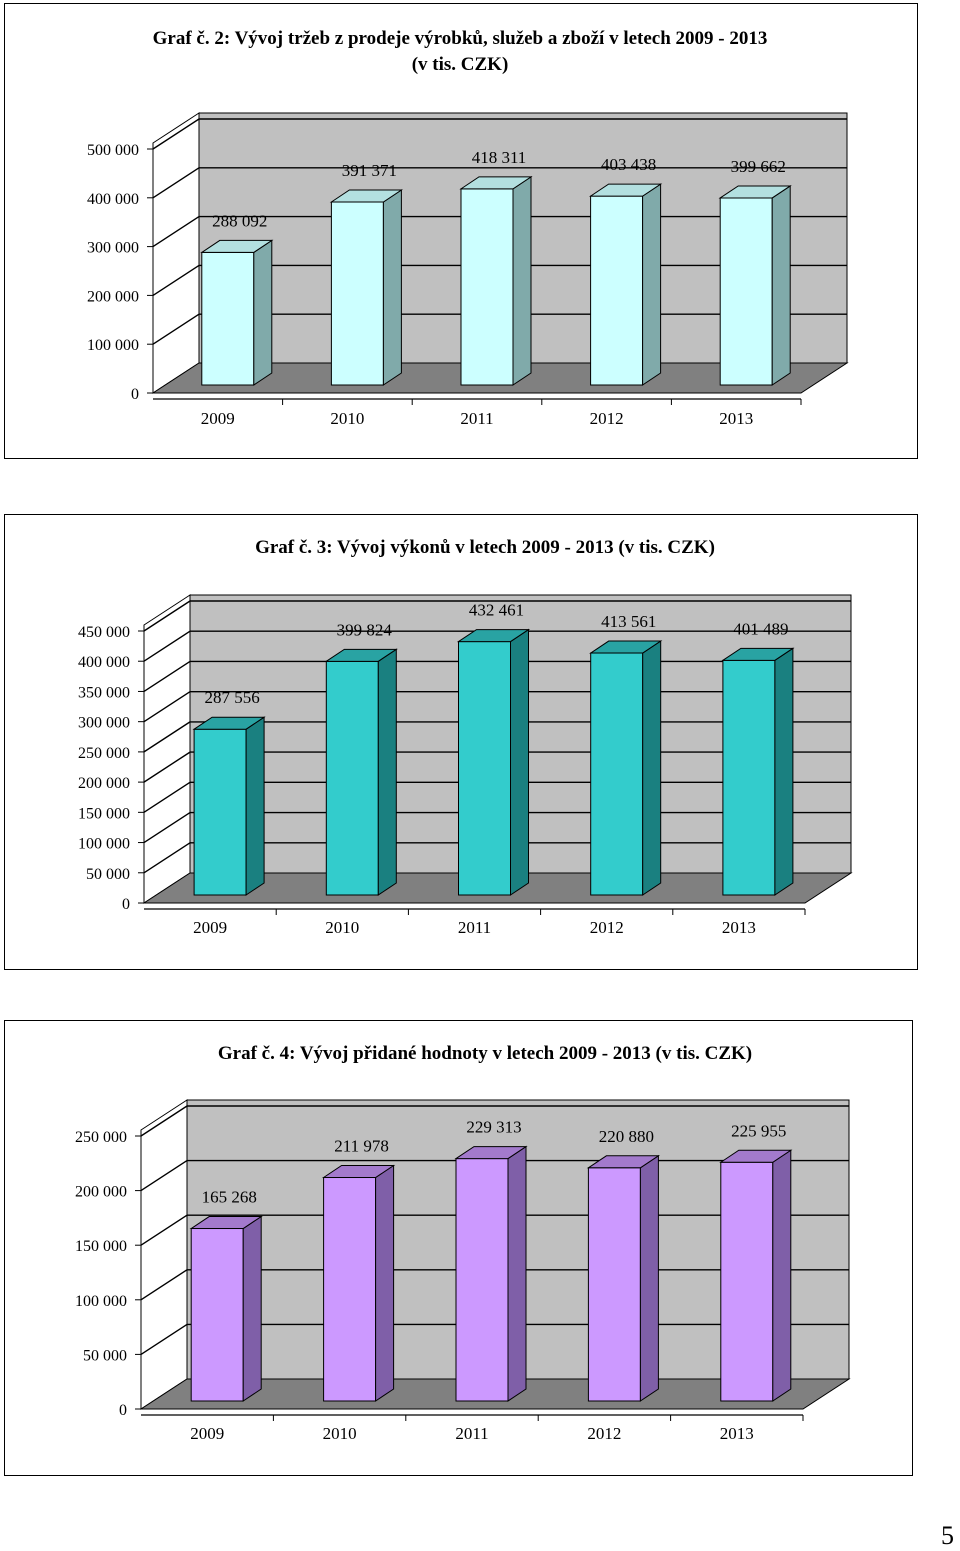 The height and width of the screenshot is (1551, 960). Describe the element at coordinates (113, 150) in the screenshot. I see `y-tick-label: 500 000` at that location.